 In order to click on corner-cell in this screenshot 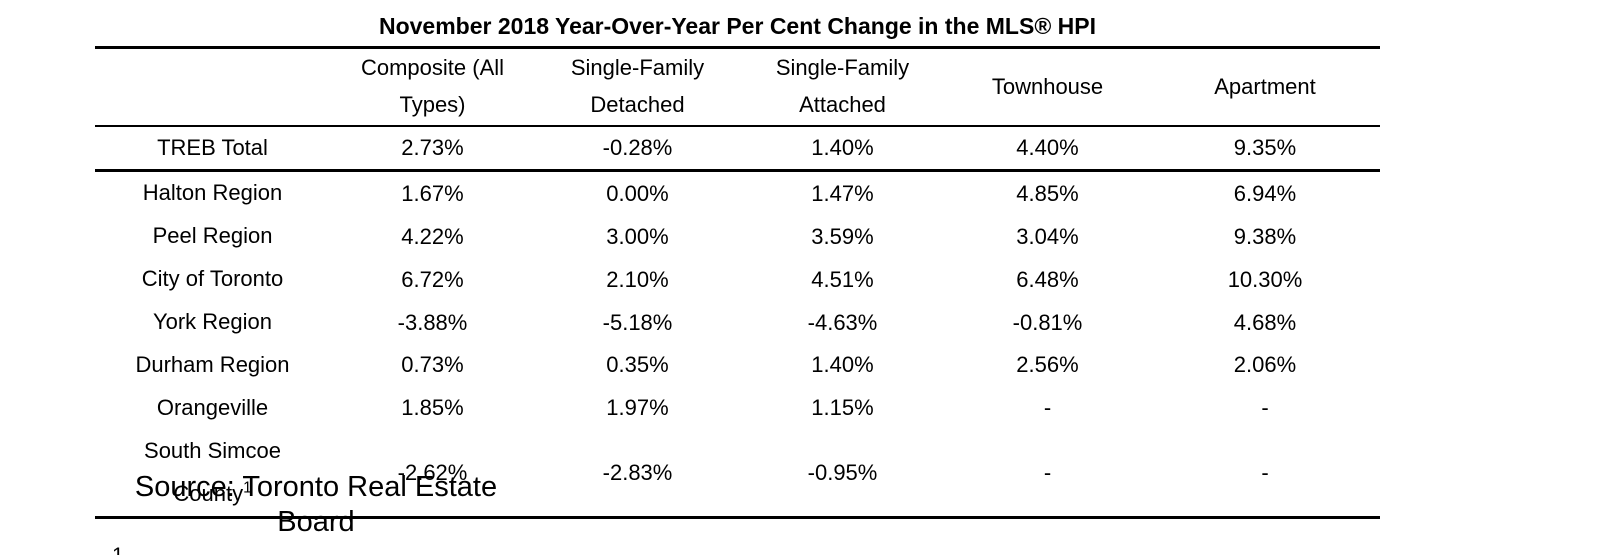, I will do `click(212, 87)`.